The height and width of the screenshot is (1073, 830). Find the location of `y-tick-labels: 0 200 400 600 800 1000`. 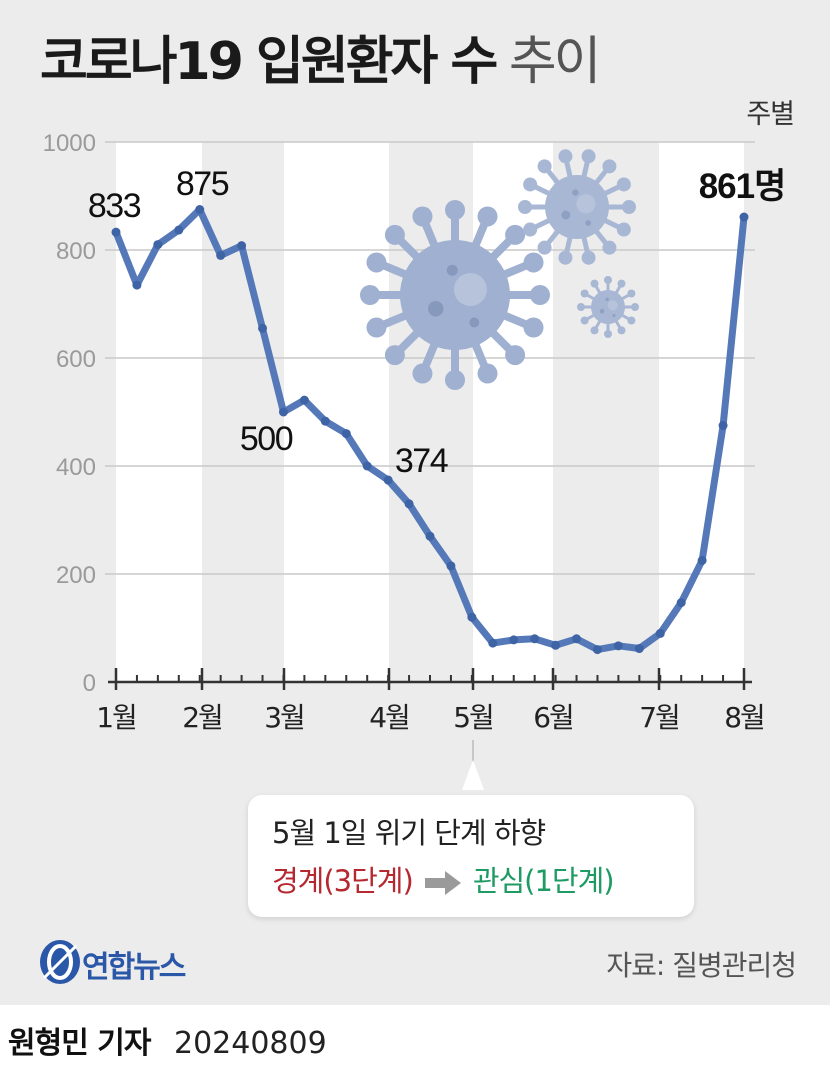

y-tick-labels: 0 200 400 600 800 1000 is located at coordinates (69, 413).